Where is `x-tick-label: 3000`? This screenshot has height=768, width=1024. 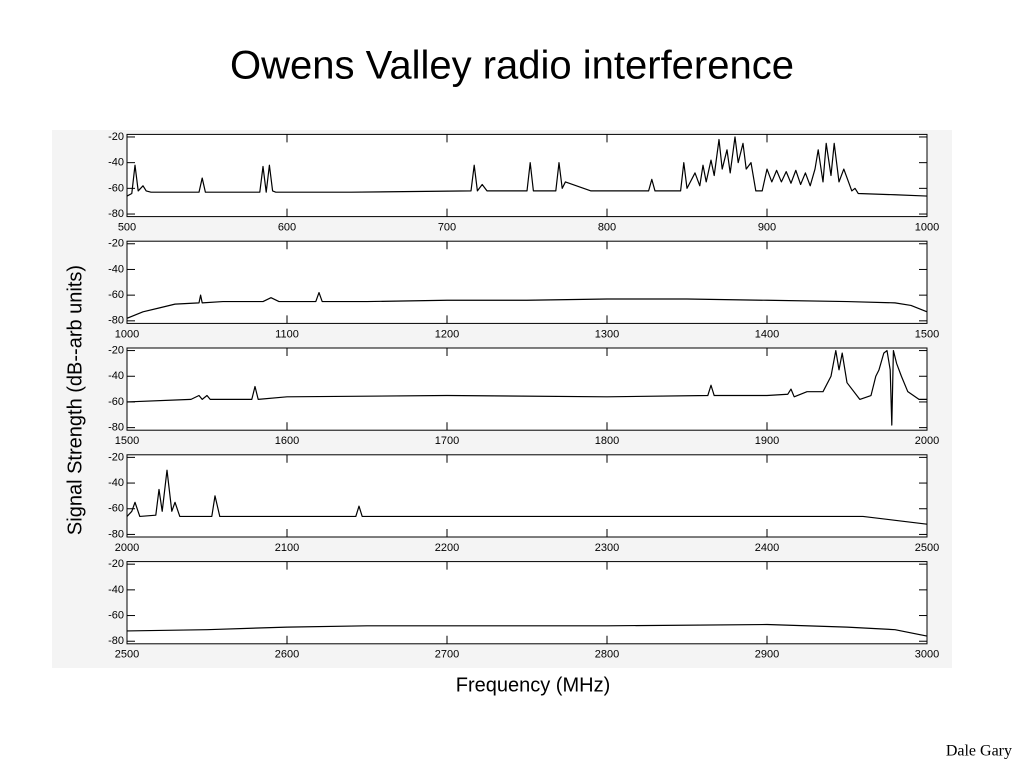 x-tick-label: 3000 is located at coordinates (927, 655).